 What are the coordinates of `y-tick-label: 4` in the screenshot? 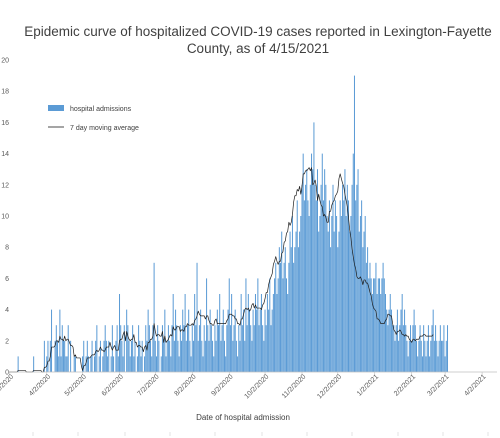 It's located at (7, 310).